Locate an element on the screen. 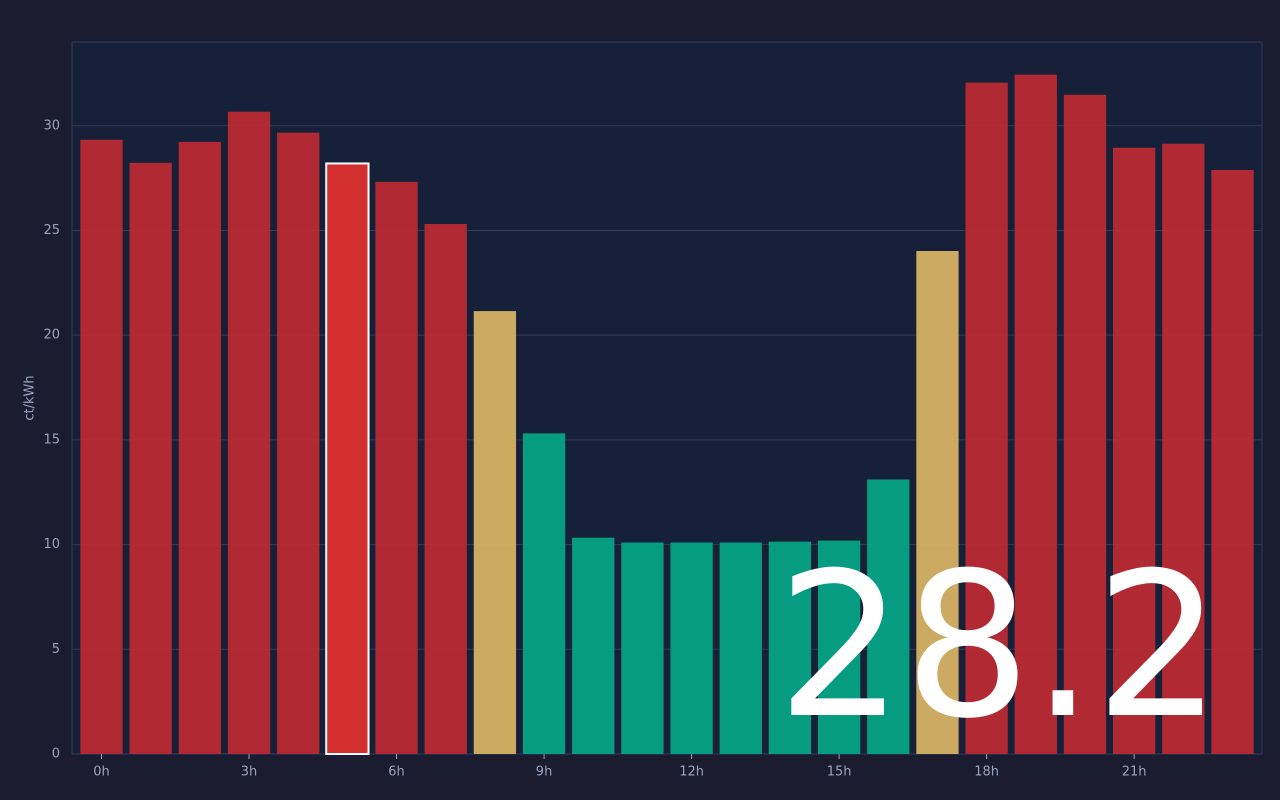 Image resolution: width=1280 pixels, height=800 pixels. y-tick-label: 0 is located at coordinates (56, 754).